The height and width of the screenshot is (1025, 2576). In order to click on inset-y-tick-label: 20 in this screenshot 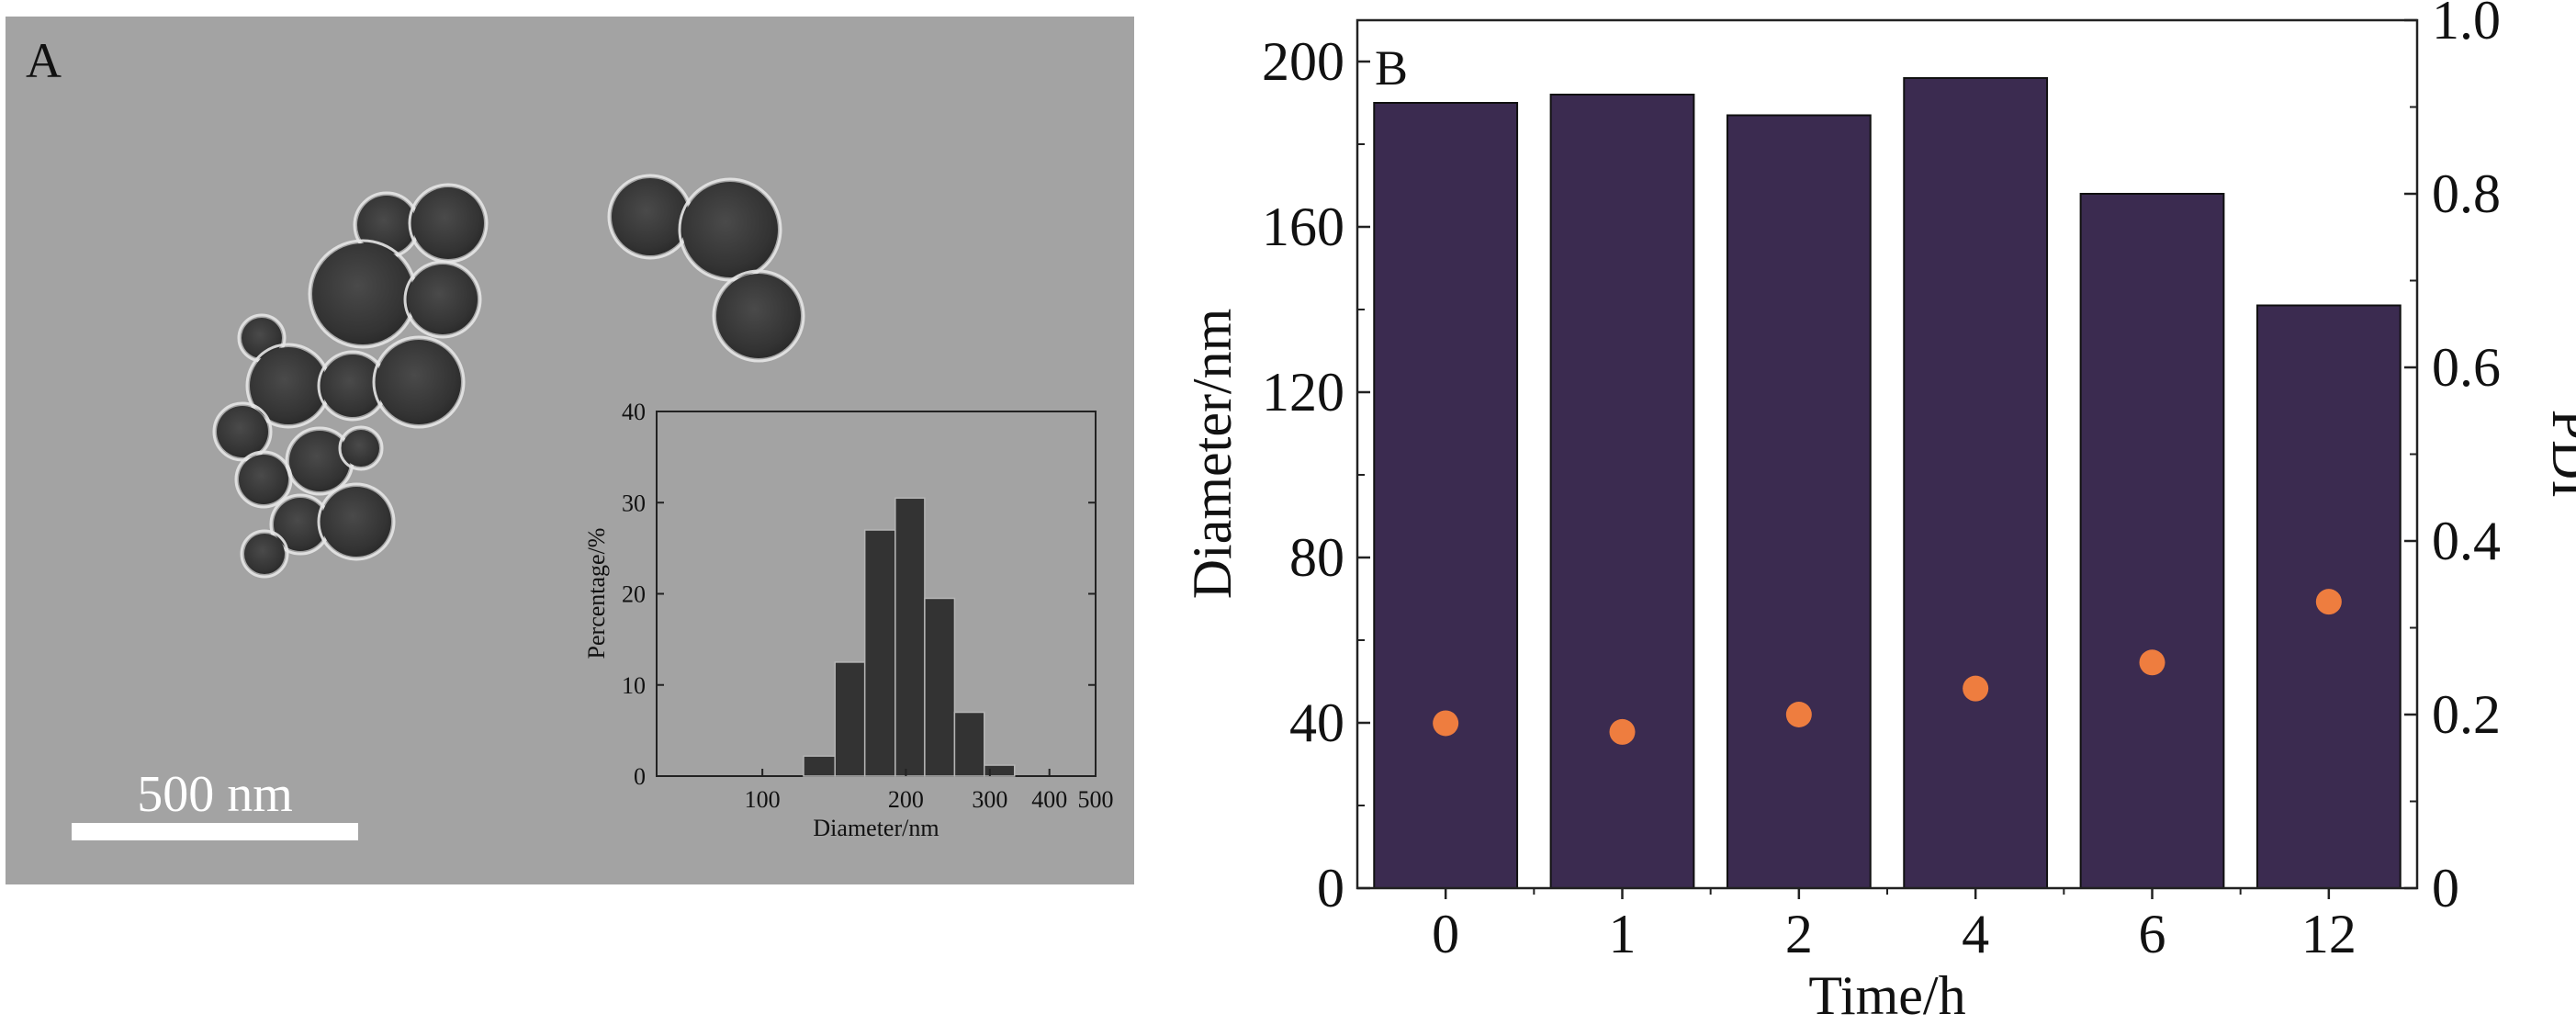, I will do `click(634, 595)`.